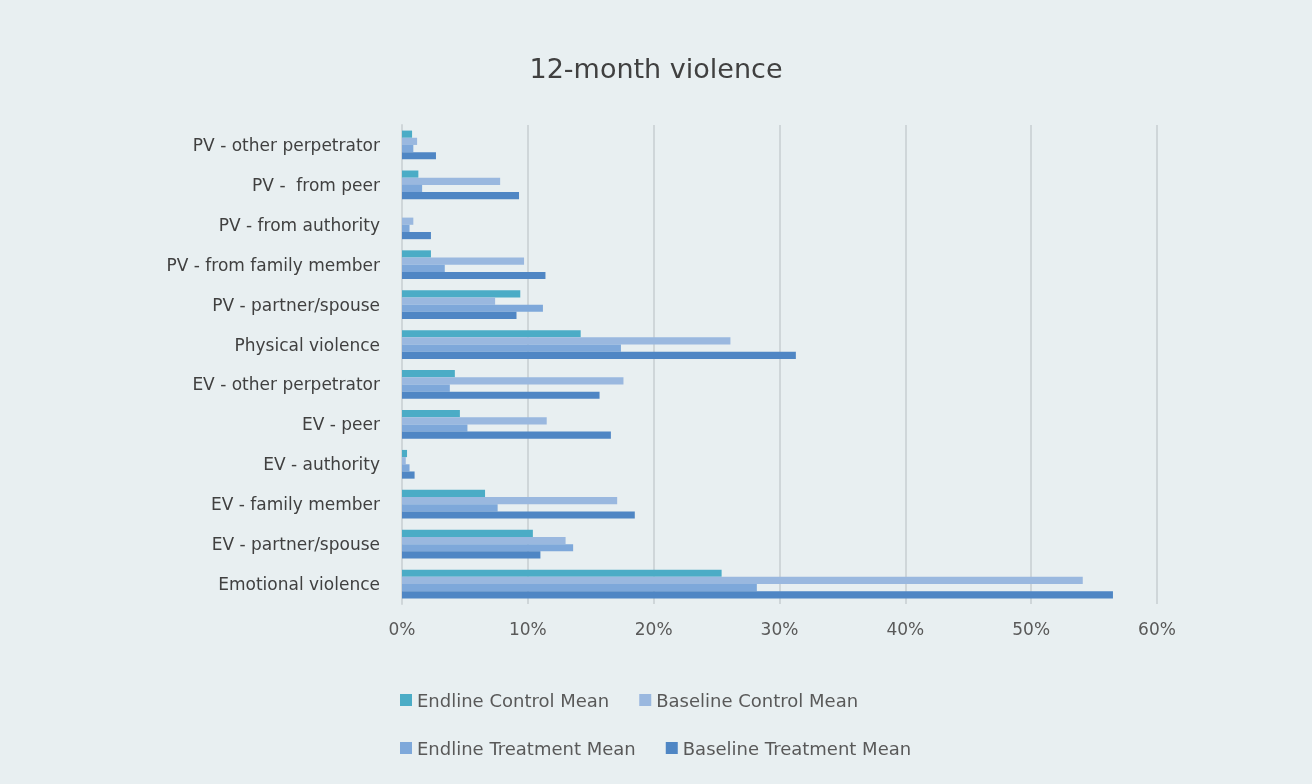 The height and width of the screenshot is (784, 1312). I want to click on legend-label: Endline Treatment Mean, so click(526, 748).